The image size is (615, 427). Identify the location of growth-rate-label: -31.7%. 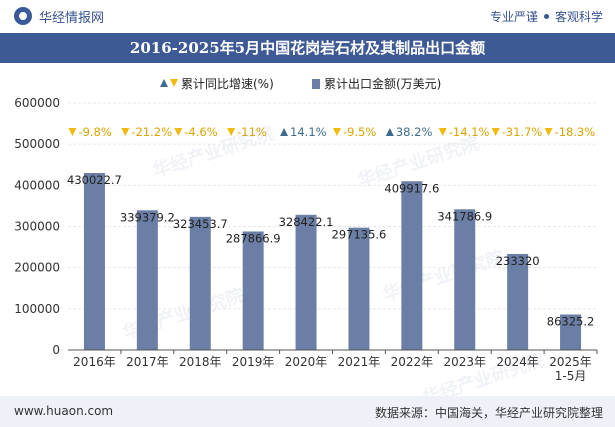
(522, 132).